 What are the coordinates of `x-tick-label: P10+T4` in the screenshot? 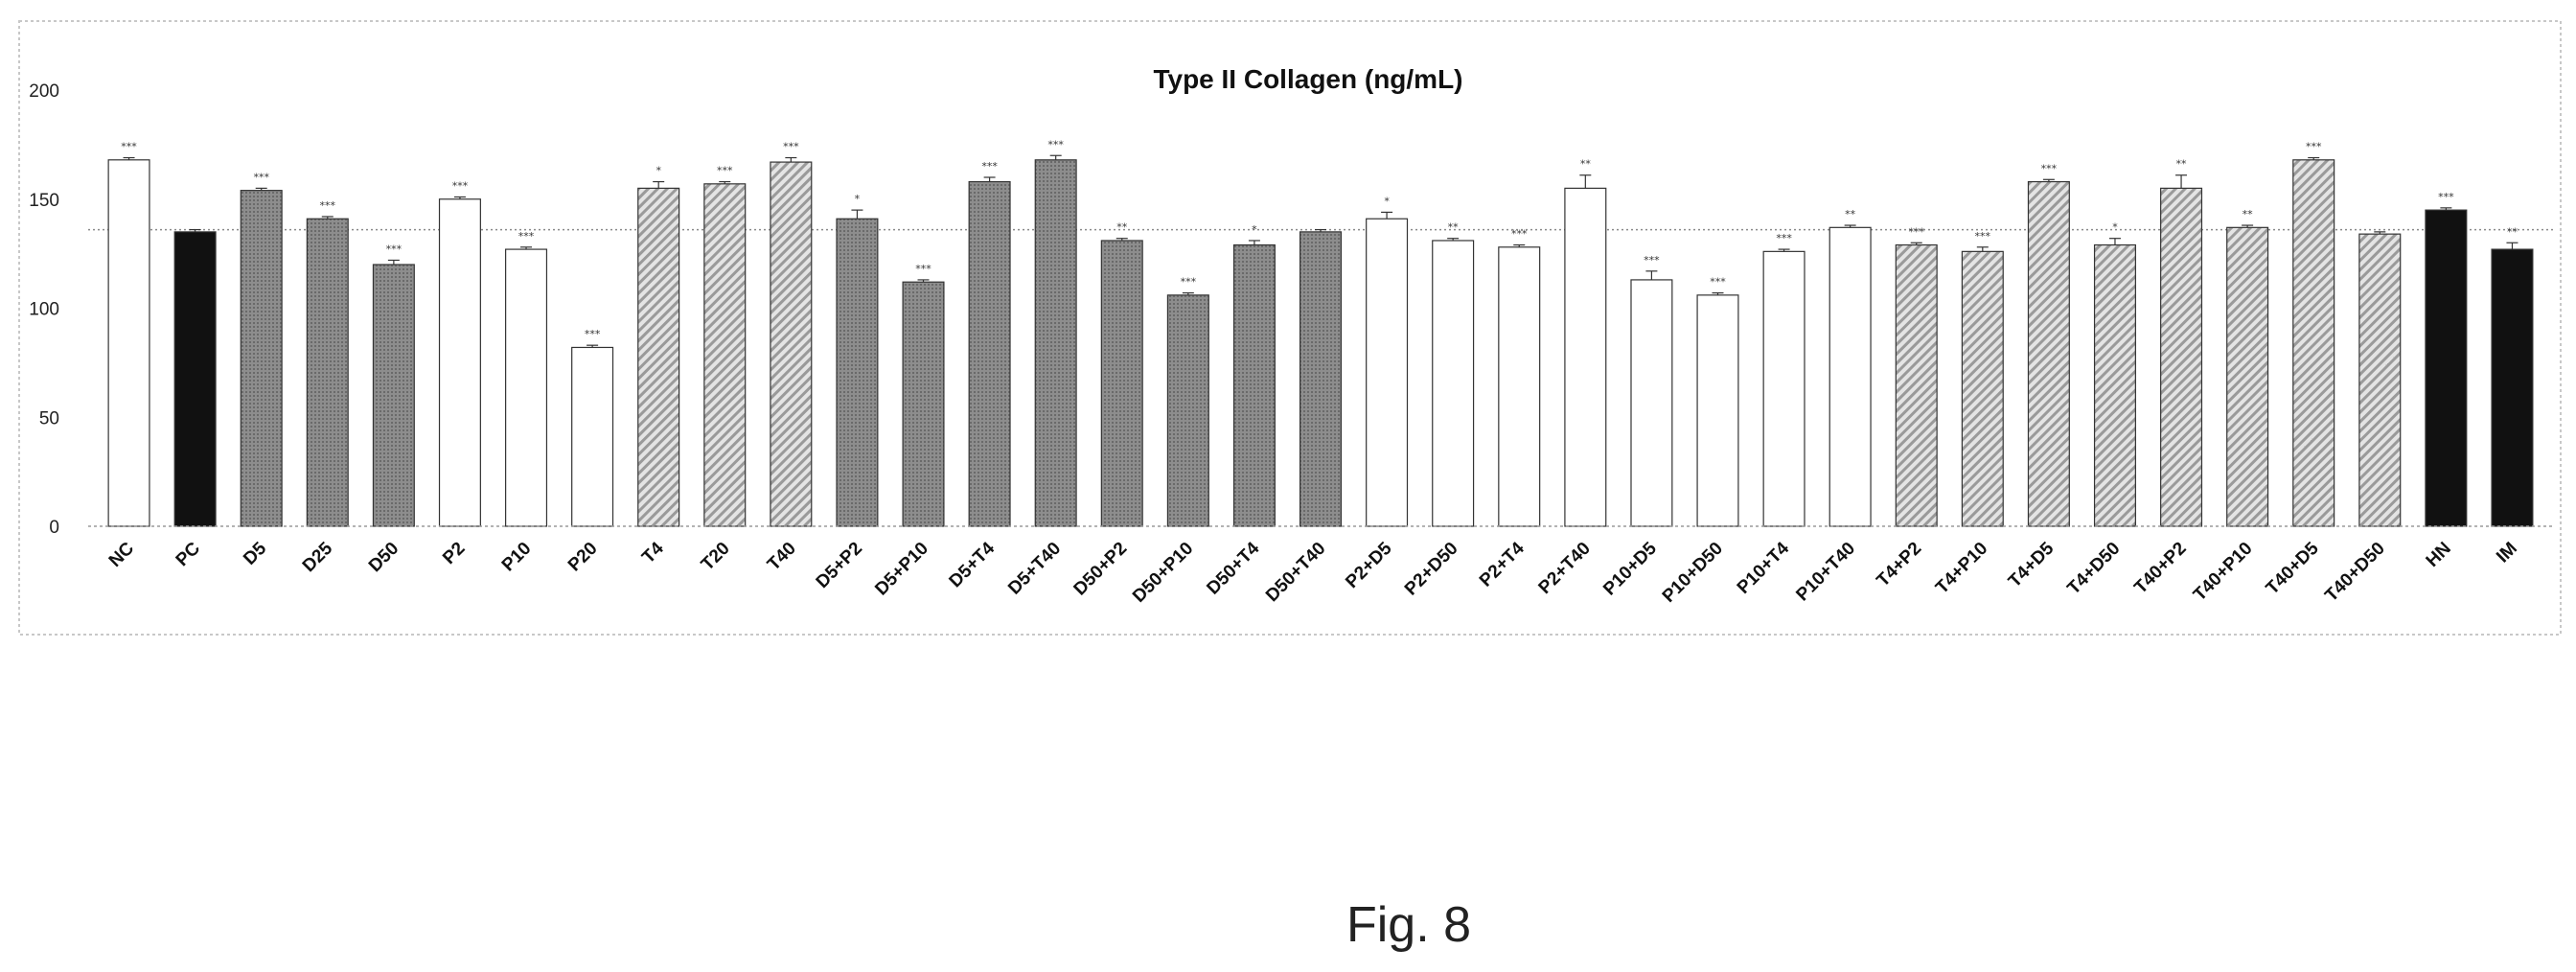 It's located at (1764, 568).